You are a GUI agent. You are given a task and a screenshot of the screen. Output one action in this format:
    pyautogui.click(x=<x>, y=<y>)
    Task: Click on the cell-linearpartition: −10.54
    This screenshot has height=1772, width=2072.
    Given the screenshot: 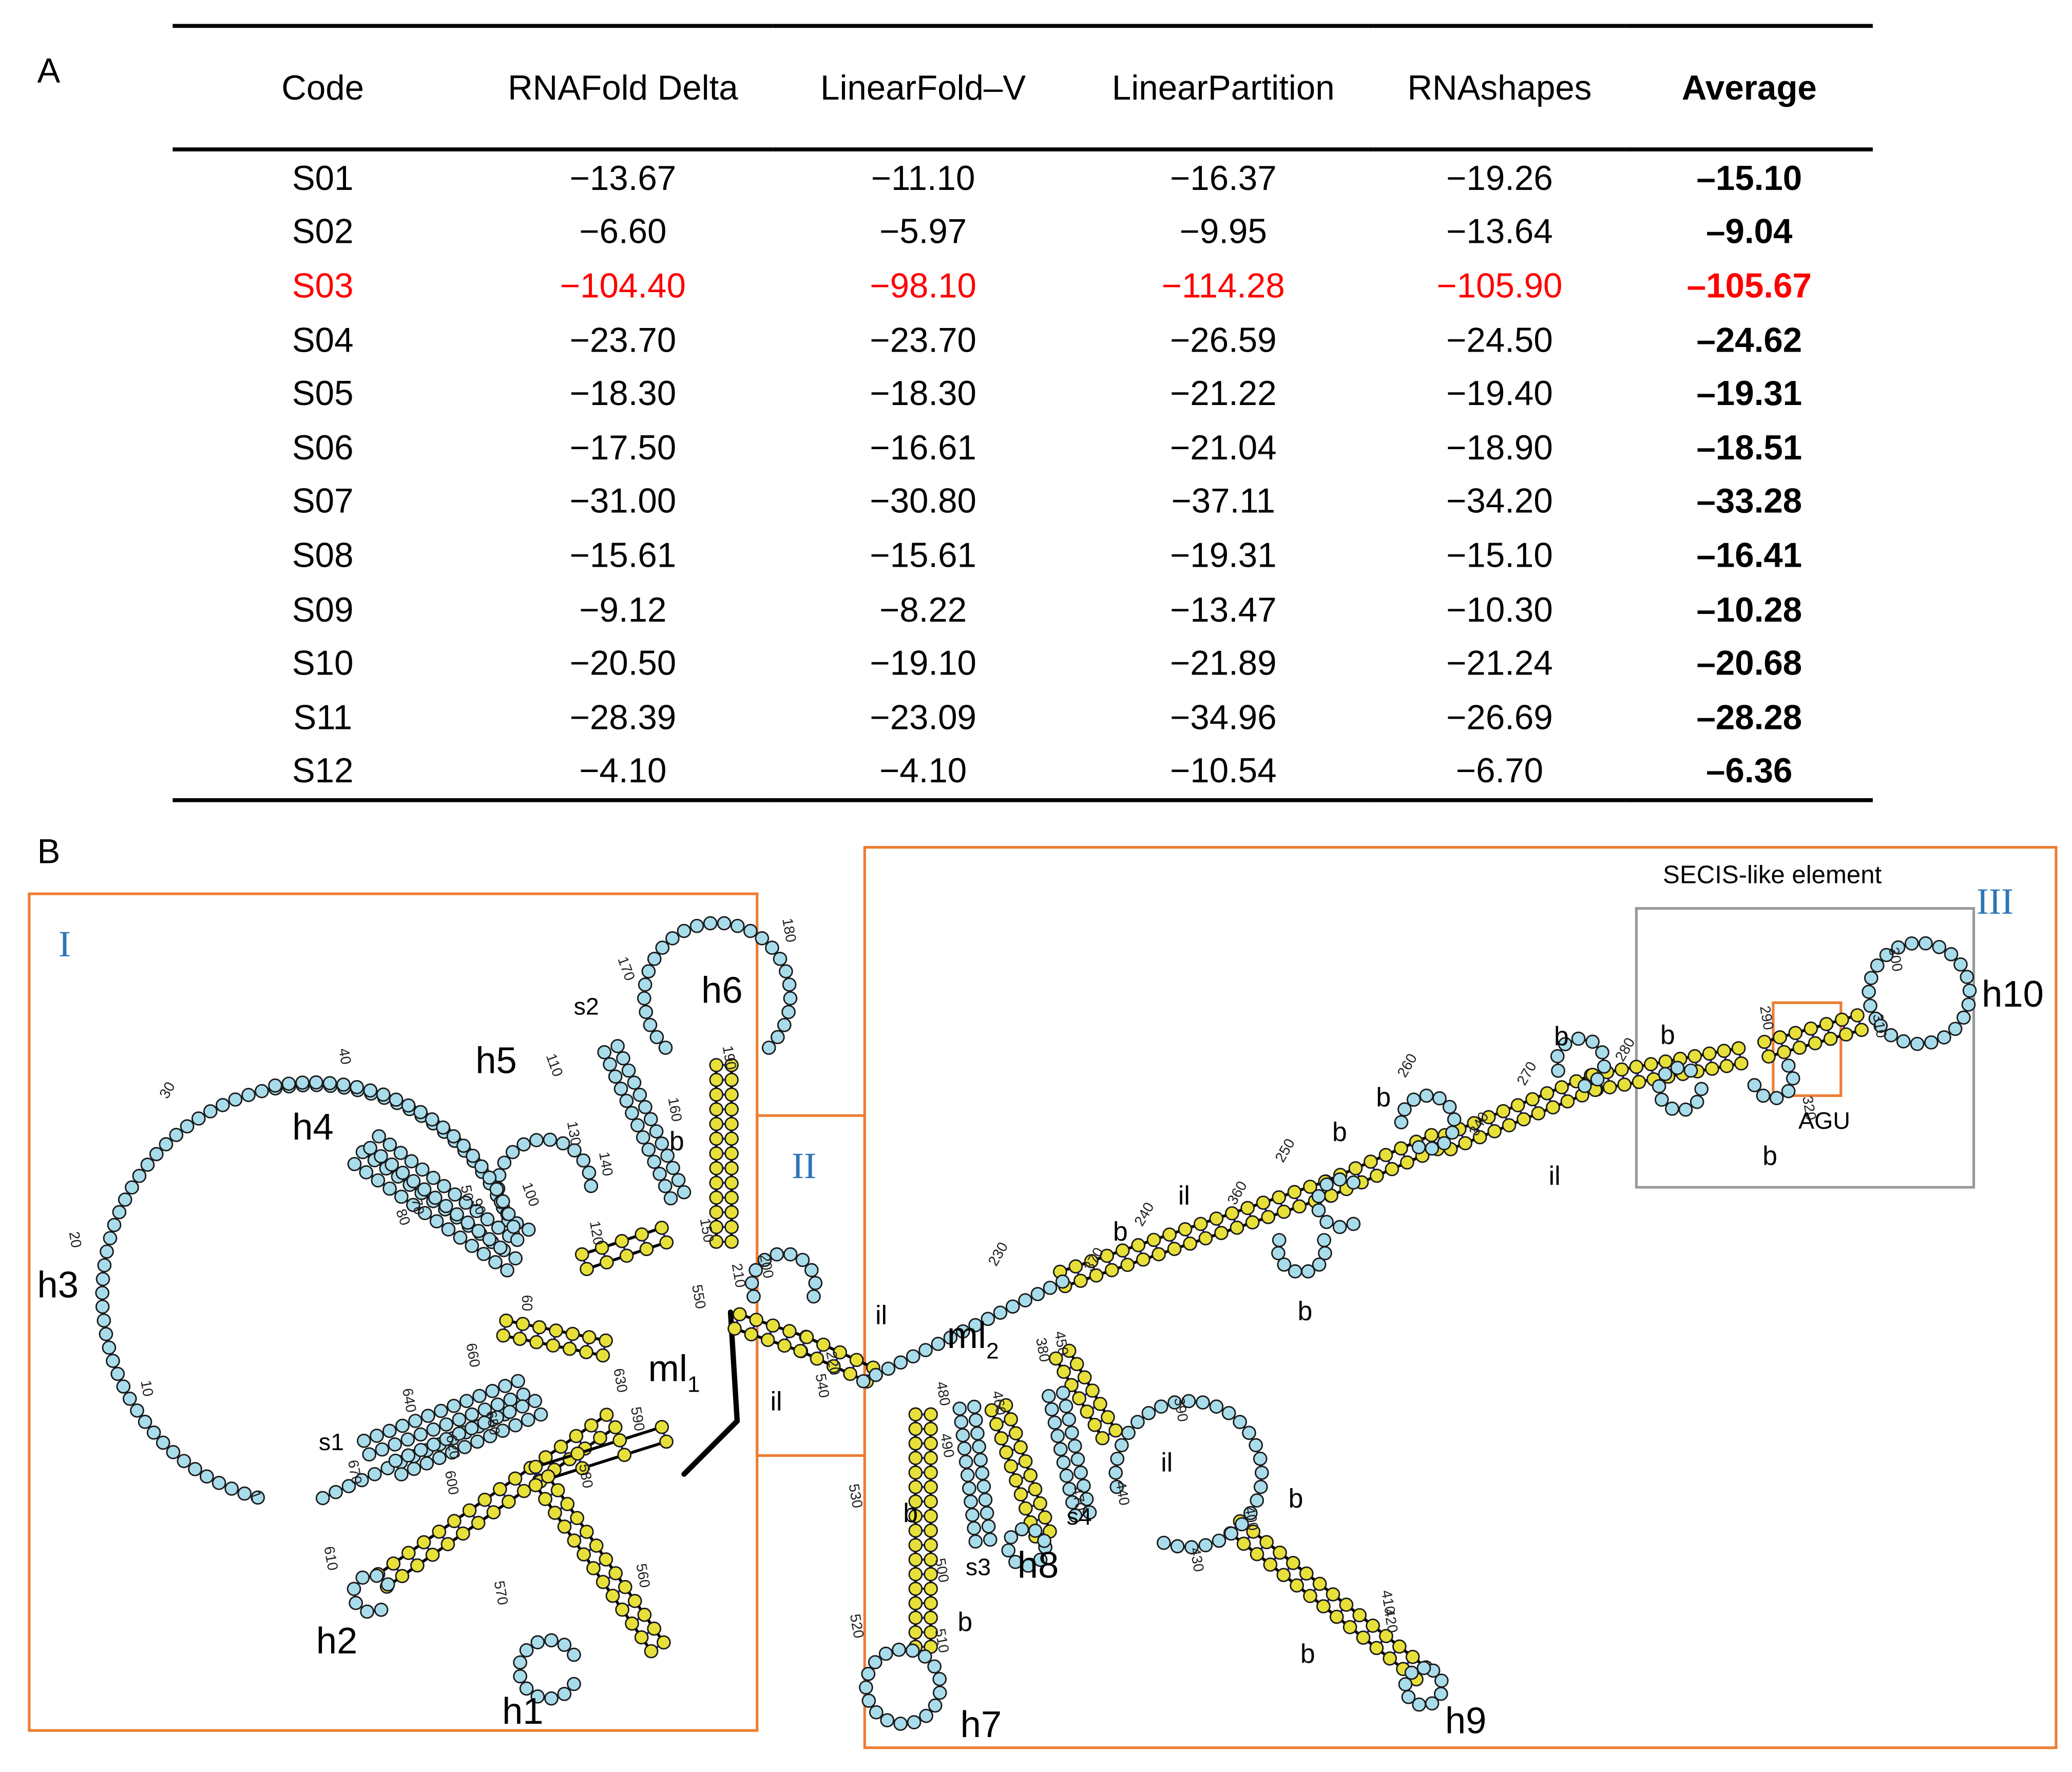 What is the action you would take?
    pyautogui.click(x=1223, y=773)
    